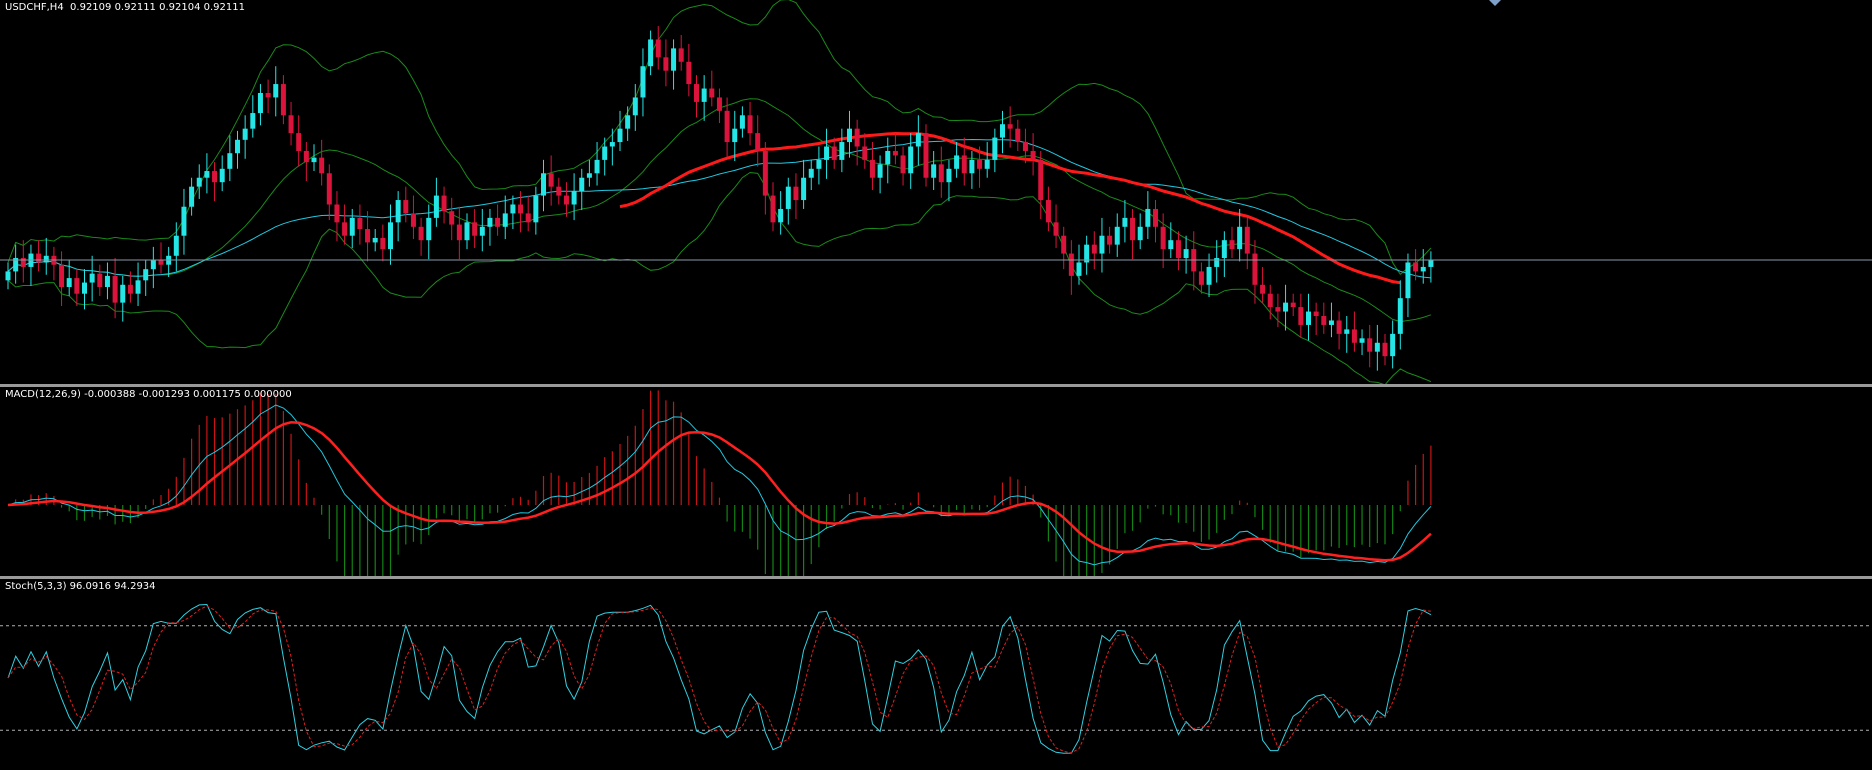 The image size is (1872, 770). Describe the element at coordinates (719, 208) in the screenshot. I see `moving-average-cyan` at that location.